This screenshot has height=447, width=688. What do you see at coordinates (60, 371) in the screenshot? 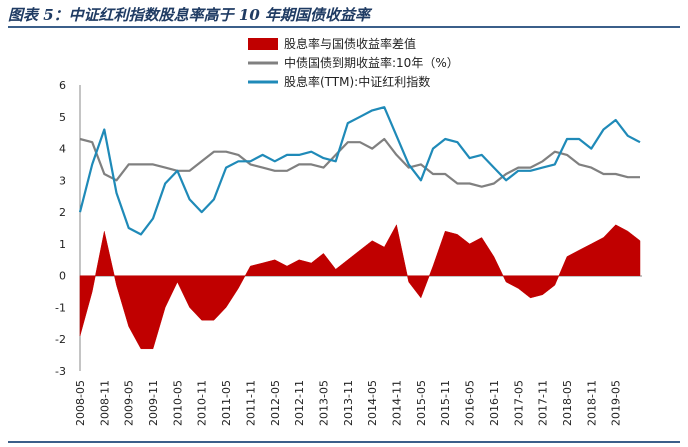
I see `y-tick-label: -3` at bounding box center [60, 371].